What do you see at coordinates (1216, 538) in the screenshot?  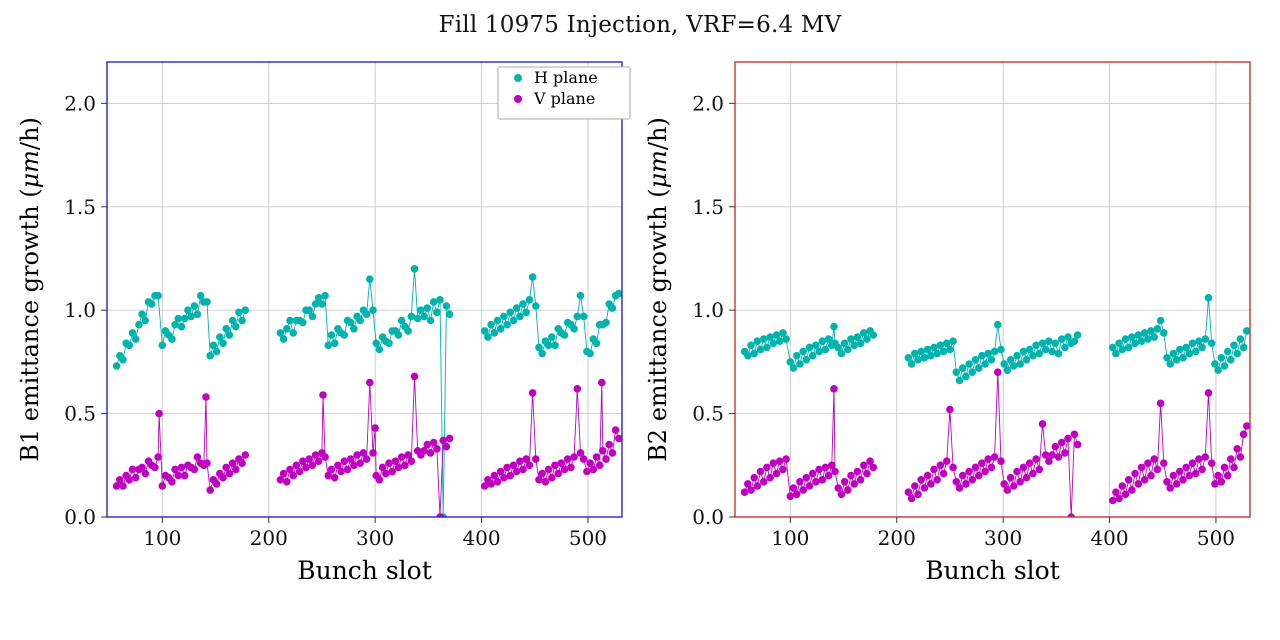 I see `x-tick-label: 500` at bounding box center [1216, 538].